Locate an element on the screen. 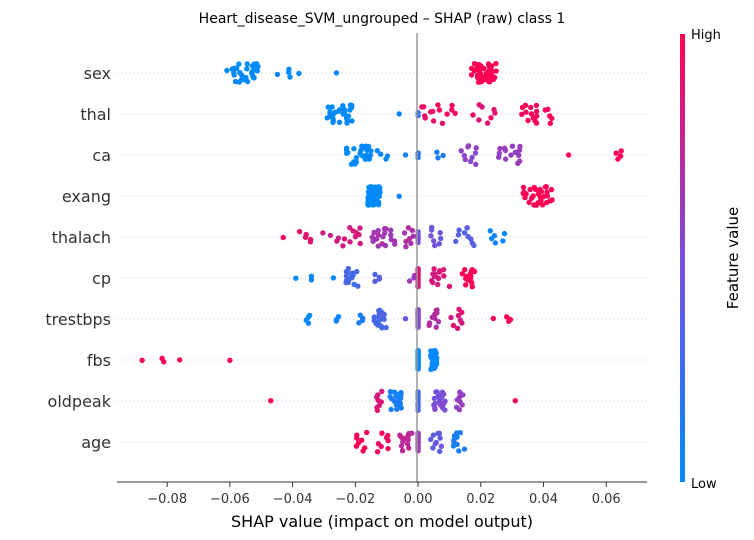  feature-label-thalach: thalach is located at coordinates (81, 237).